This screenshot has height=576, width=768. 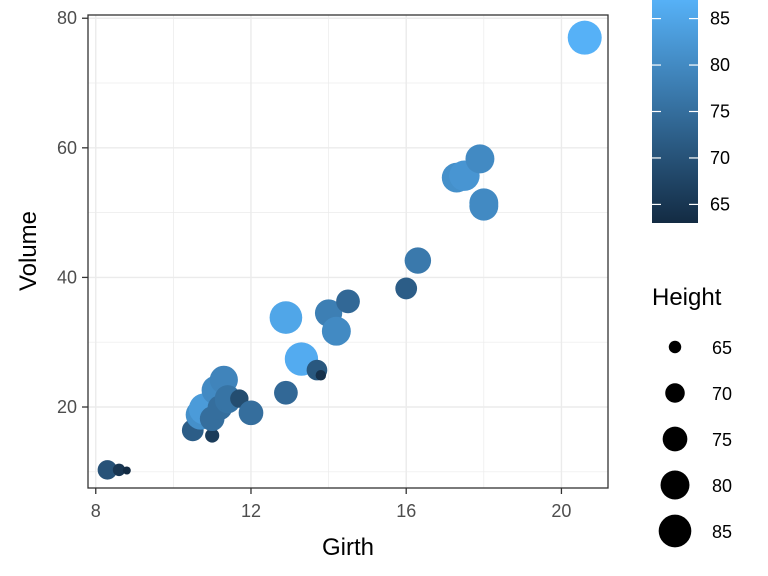 I want to click on size-legend-title: Height, so click(x=687, y=297).